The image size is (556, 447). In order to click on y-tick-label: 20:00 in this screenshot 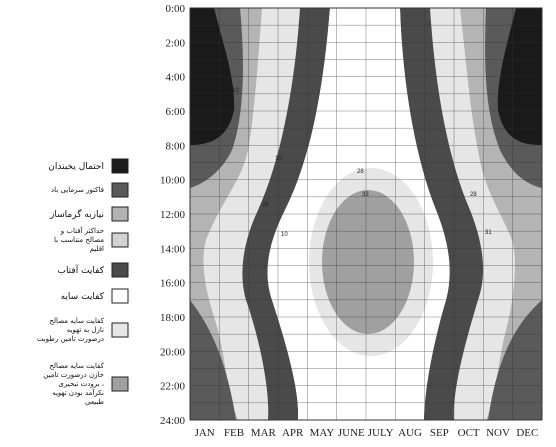, I will do `click(173, 352)`.